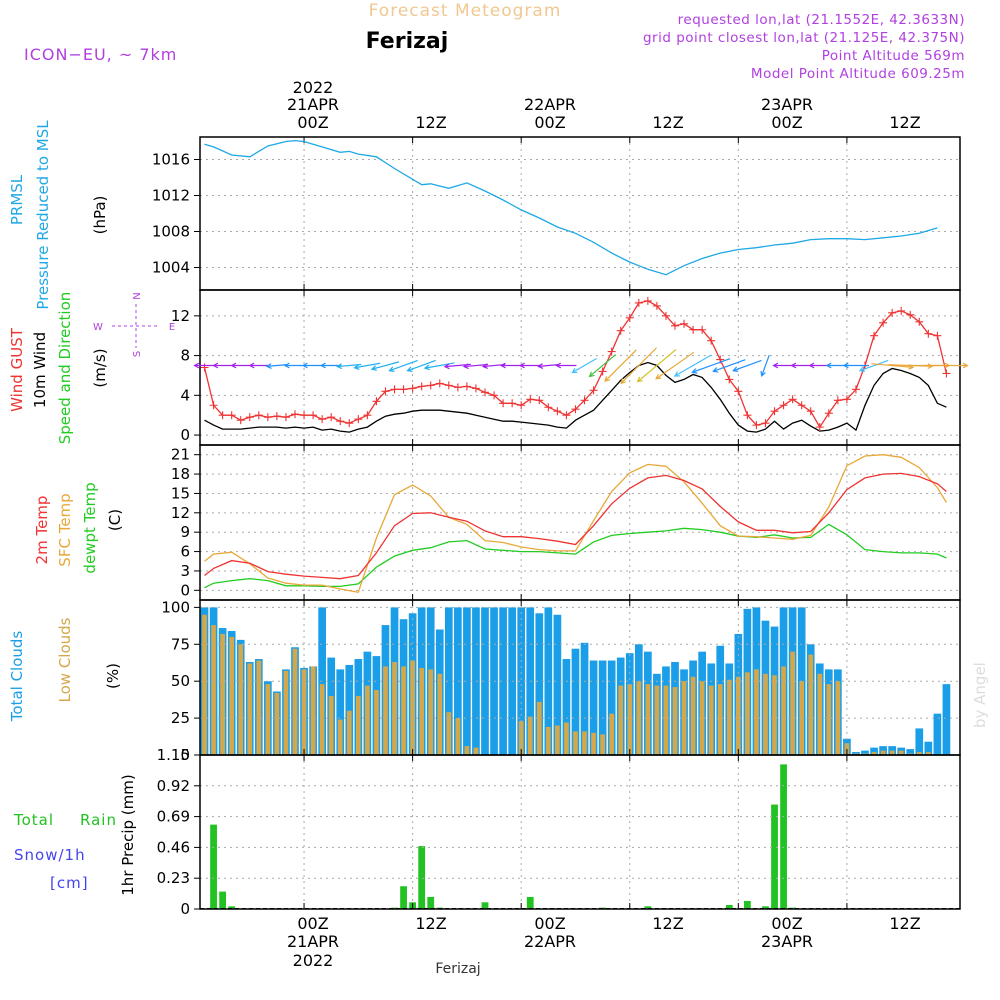  Describe the element at coordinates (113, 676) in the screenshot. I see `percent-unit-label: (%)` at that location.